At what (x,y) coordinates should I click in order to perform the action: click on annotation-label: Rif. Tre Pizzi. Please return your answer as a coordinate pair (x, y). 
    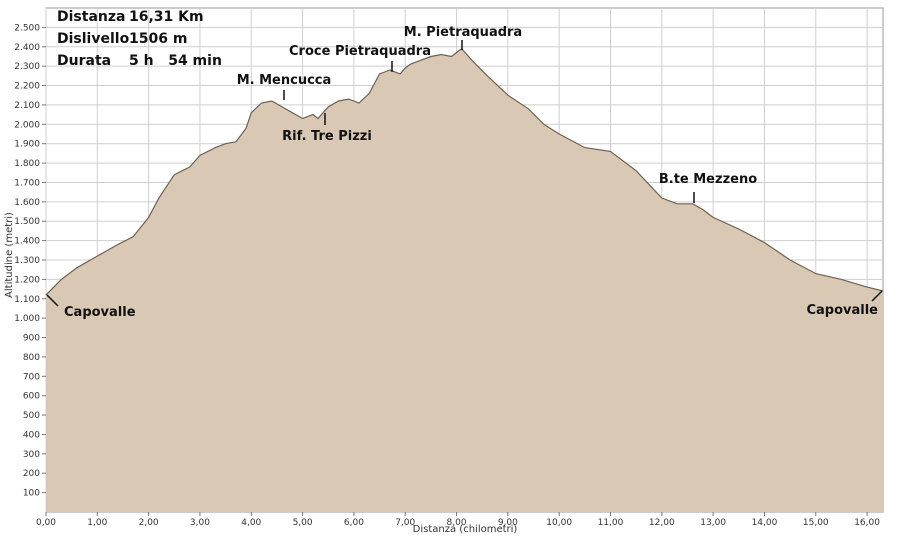
    Looking at the image, I should click on (327, 136).